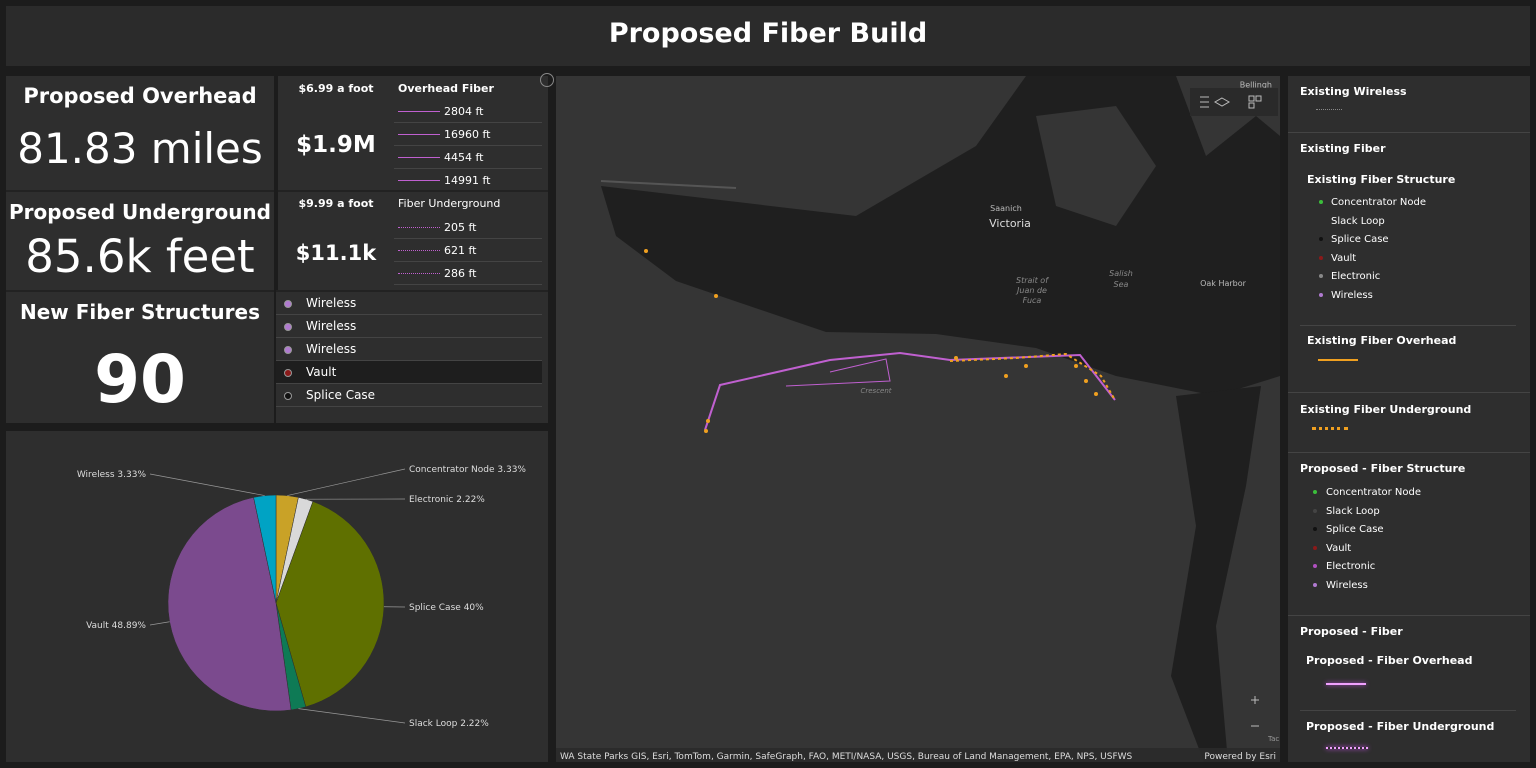 This screenshot has height=768, width=1536. Describe the element at coordinates (1382, 340) in the screenshot. I see `legend-subheading: Existing Fiber Overhead` at that location.